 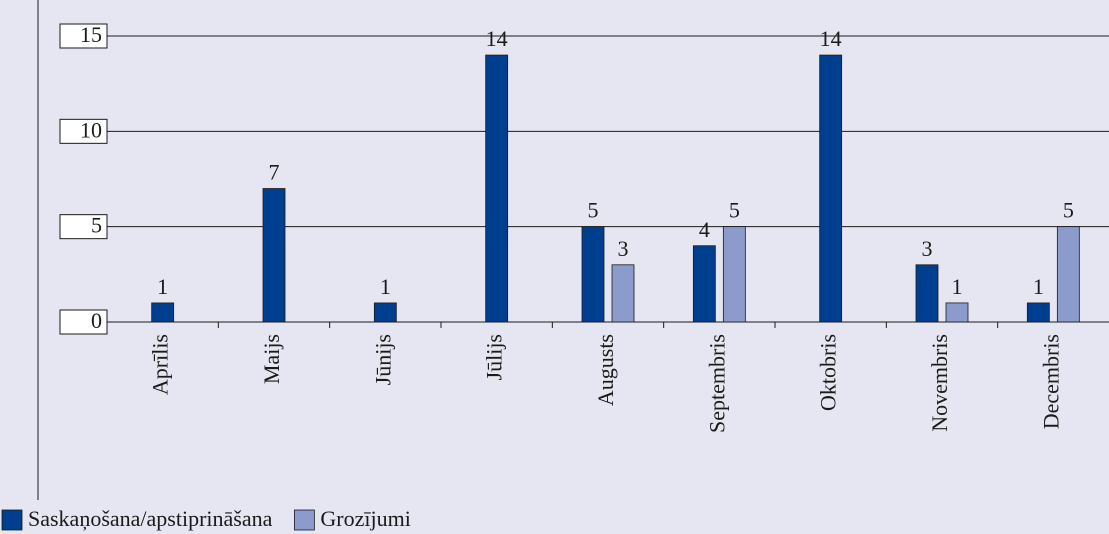 What do you see at coordinates (271, 359) in the screenshot?
I see `x-tick-label: Maijs` at bounding box center [271, 359].